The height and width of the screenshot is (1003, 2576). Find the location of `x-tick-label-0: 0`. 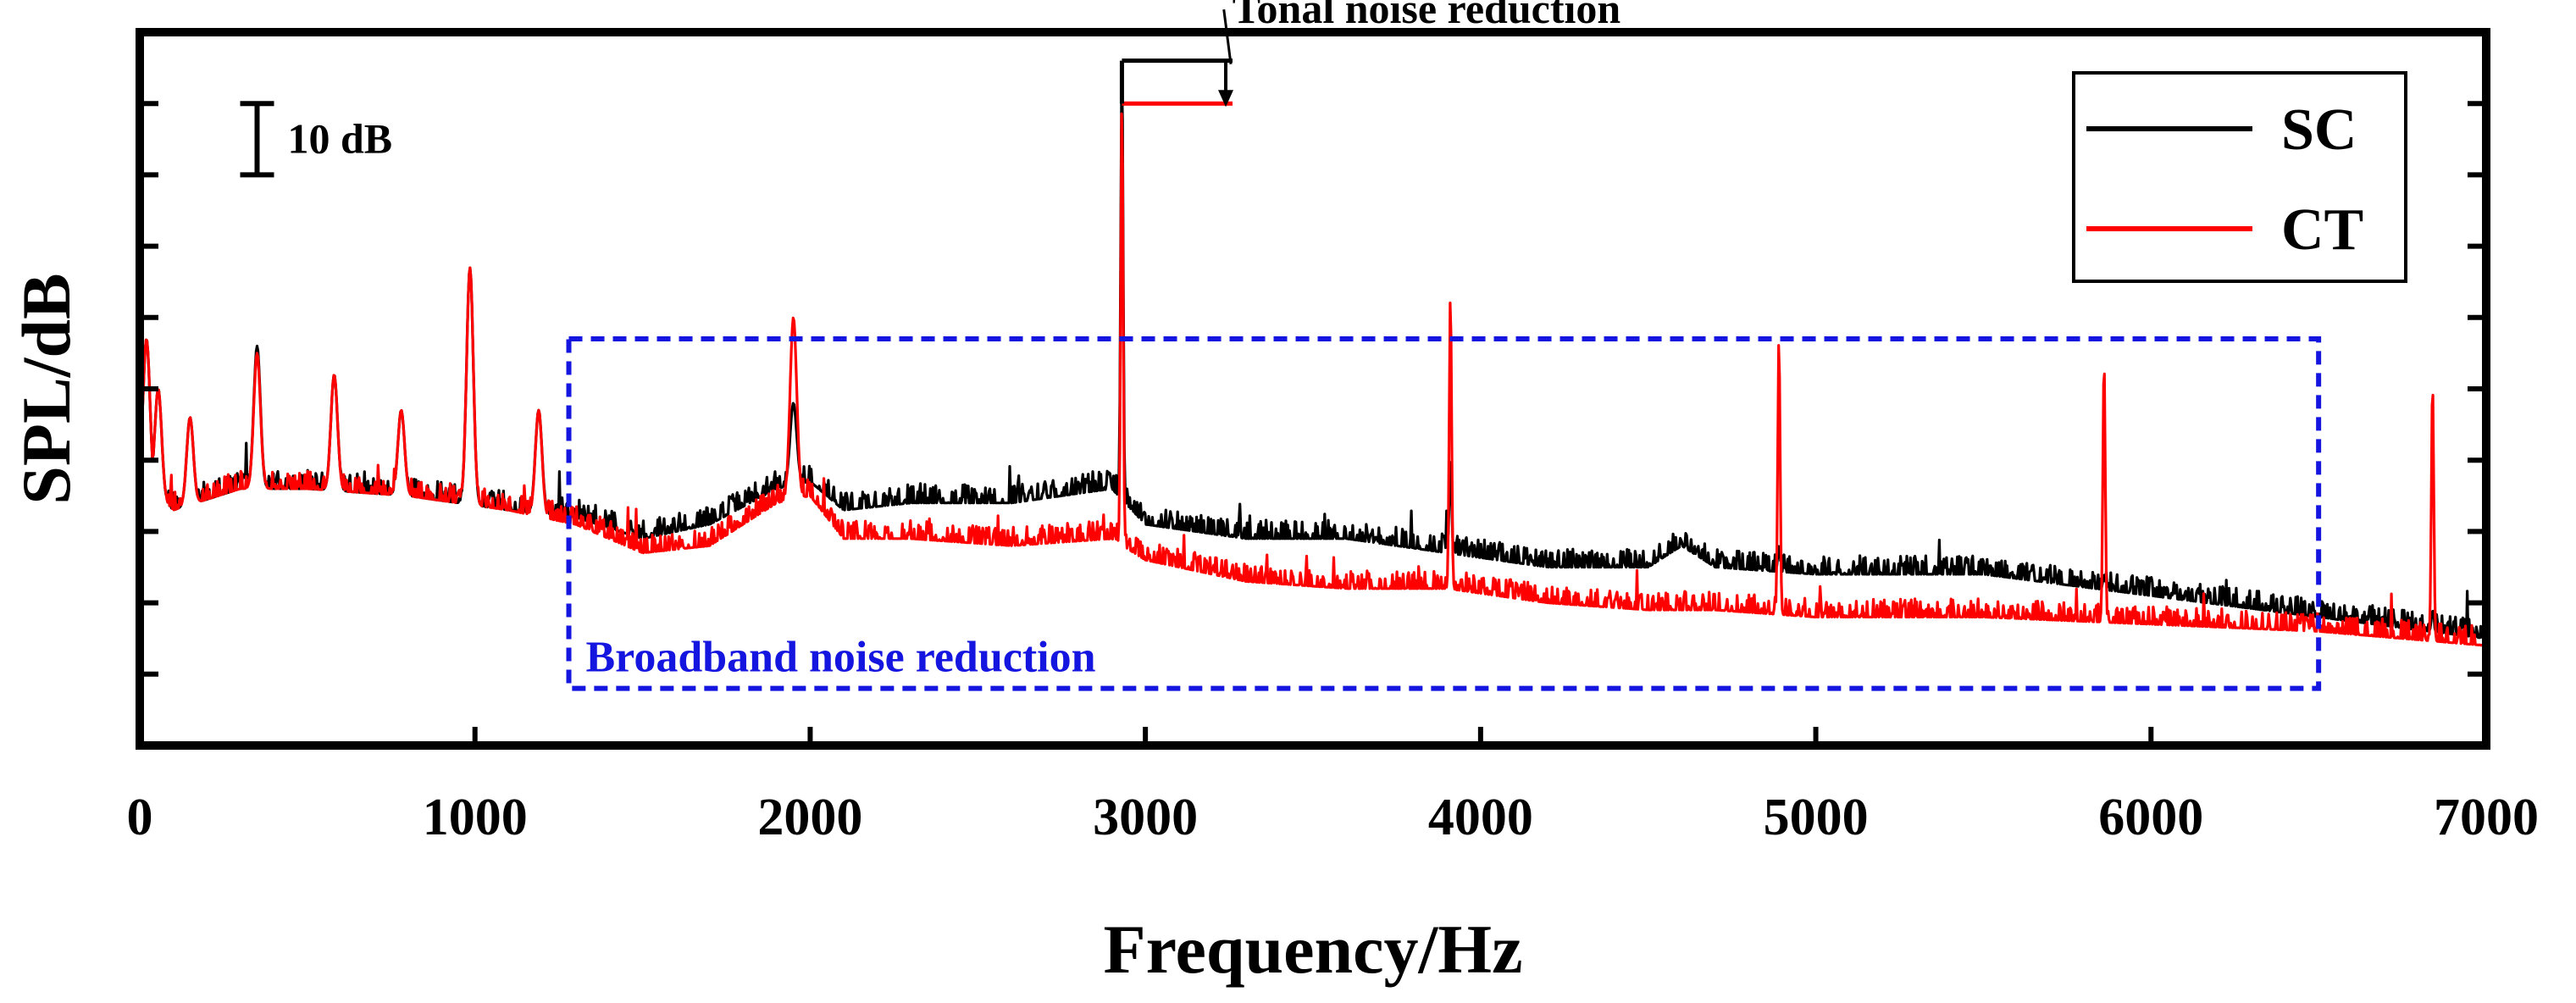

x-tick-label-0: 0 is located at coordinates (140, 817).